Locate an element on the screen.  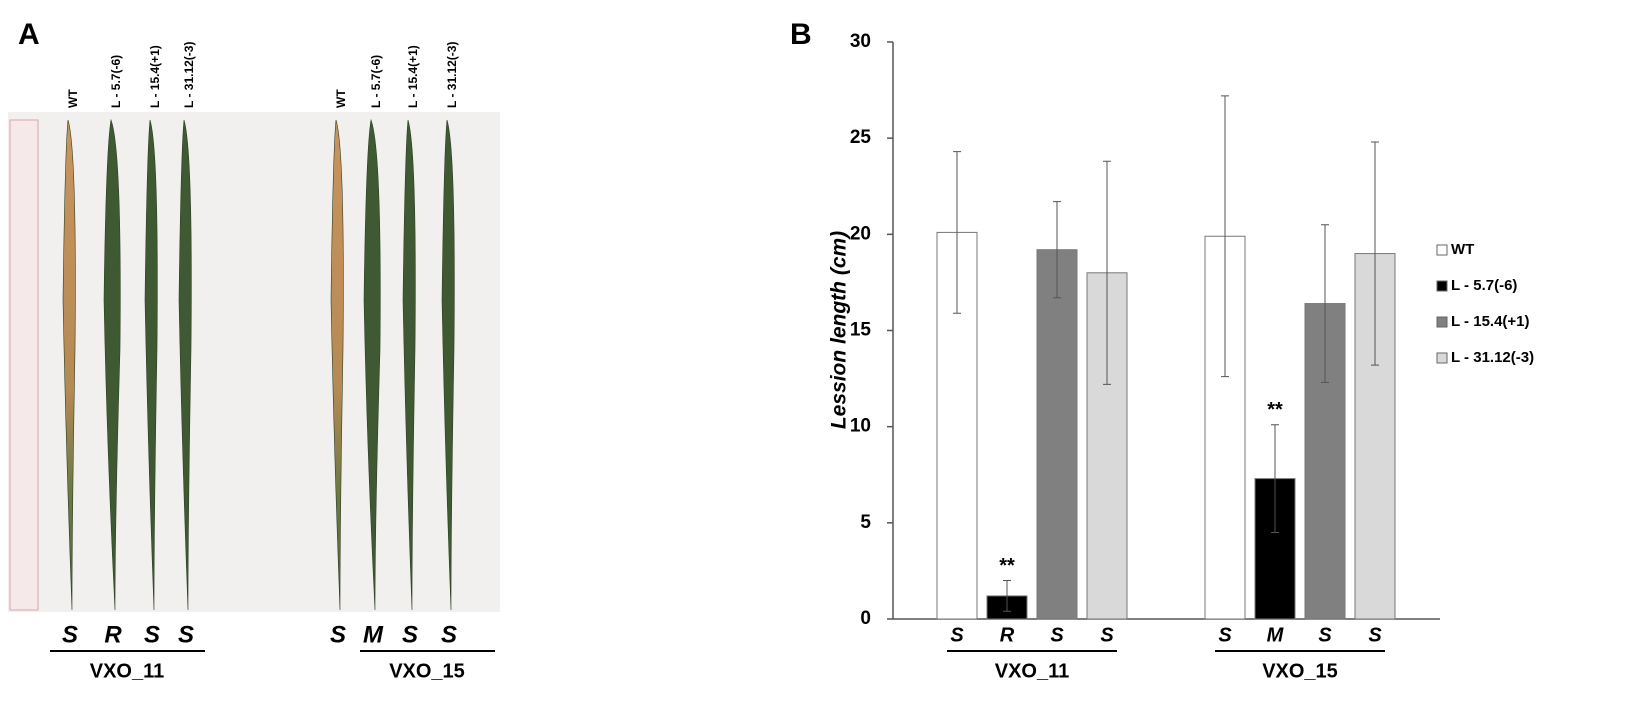
legend-label: L - 5.7(-6) is located at coordinates (1484, 285).